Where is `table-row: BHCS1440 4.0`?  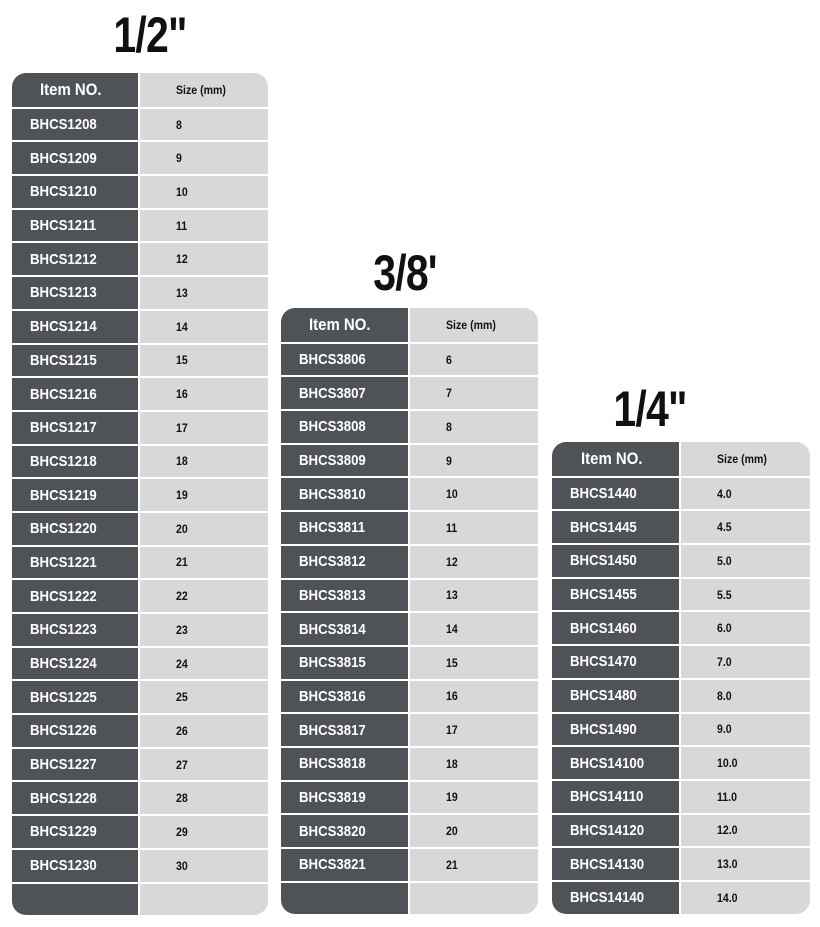
table-row: BHCS1440 4.0 is located at coordinates (681, 492).